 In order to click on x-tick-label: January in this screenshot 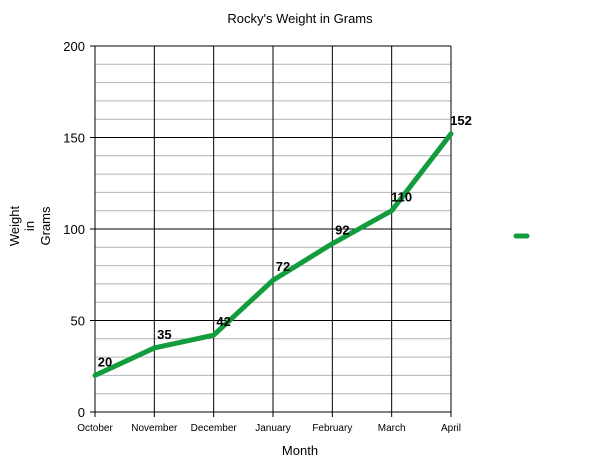, I will do `click(273, 428)`.